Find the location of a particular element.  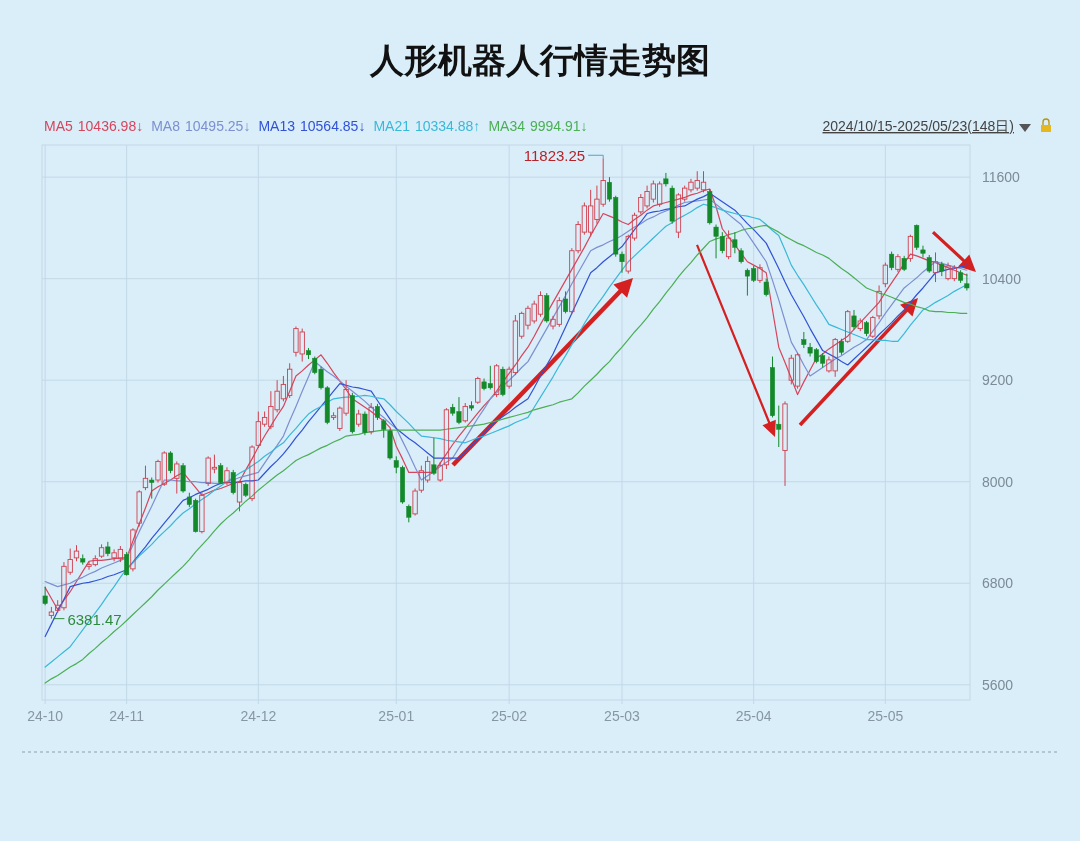

y-tick-label: 6800 is located at coordinates (998, 583).